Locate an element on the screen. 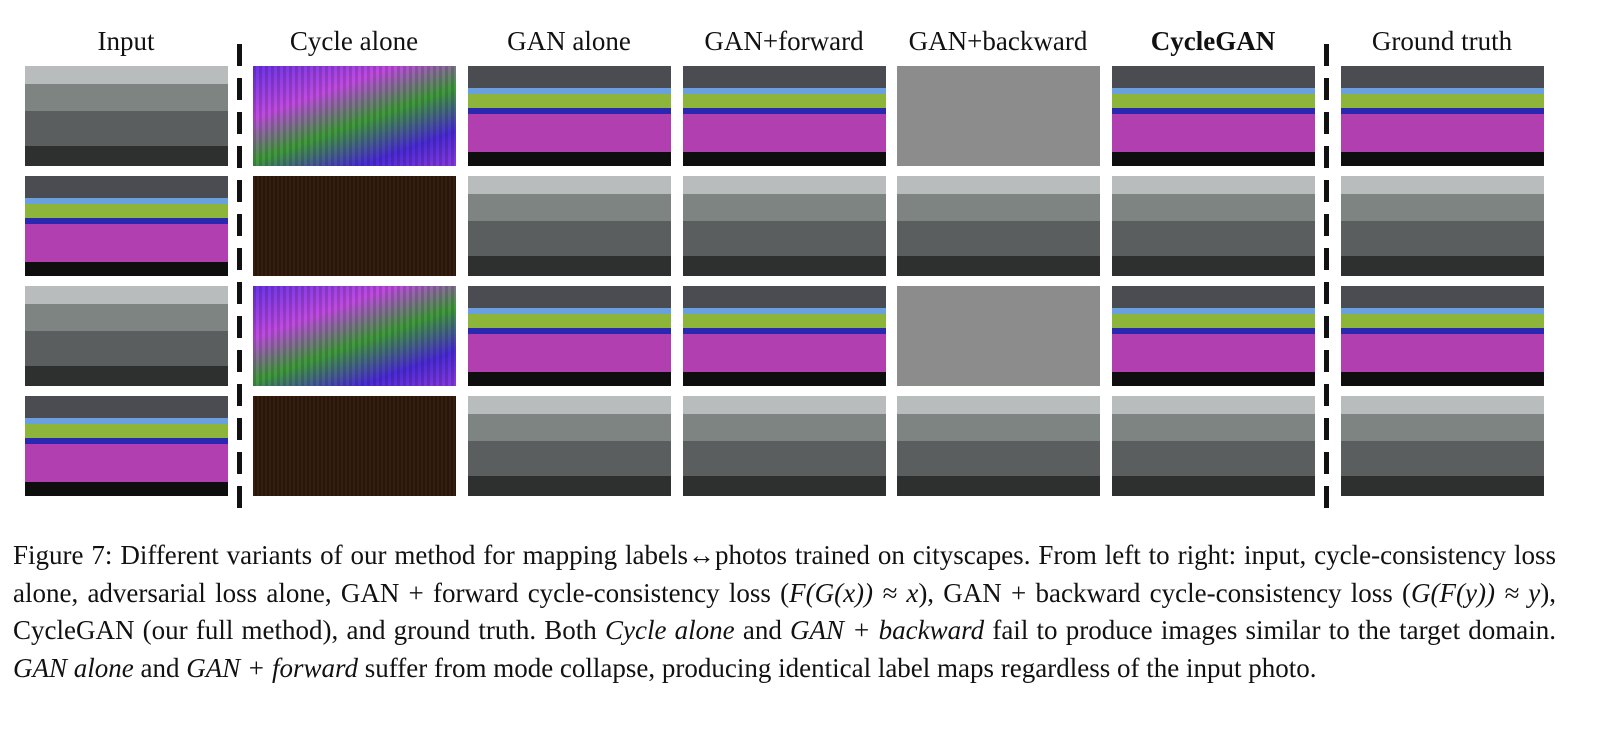 This screenshot has height=748, width=1611. column-header: CycleGAN is located at coordinates (1213, 41).